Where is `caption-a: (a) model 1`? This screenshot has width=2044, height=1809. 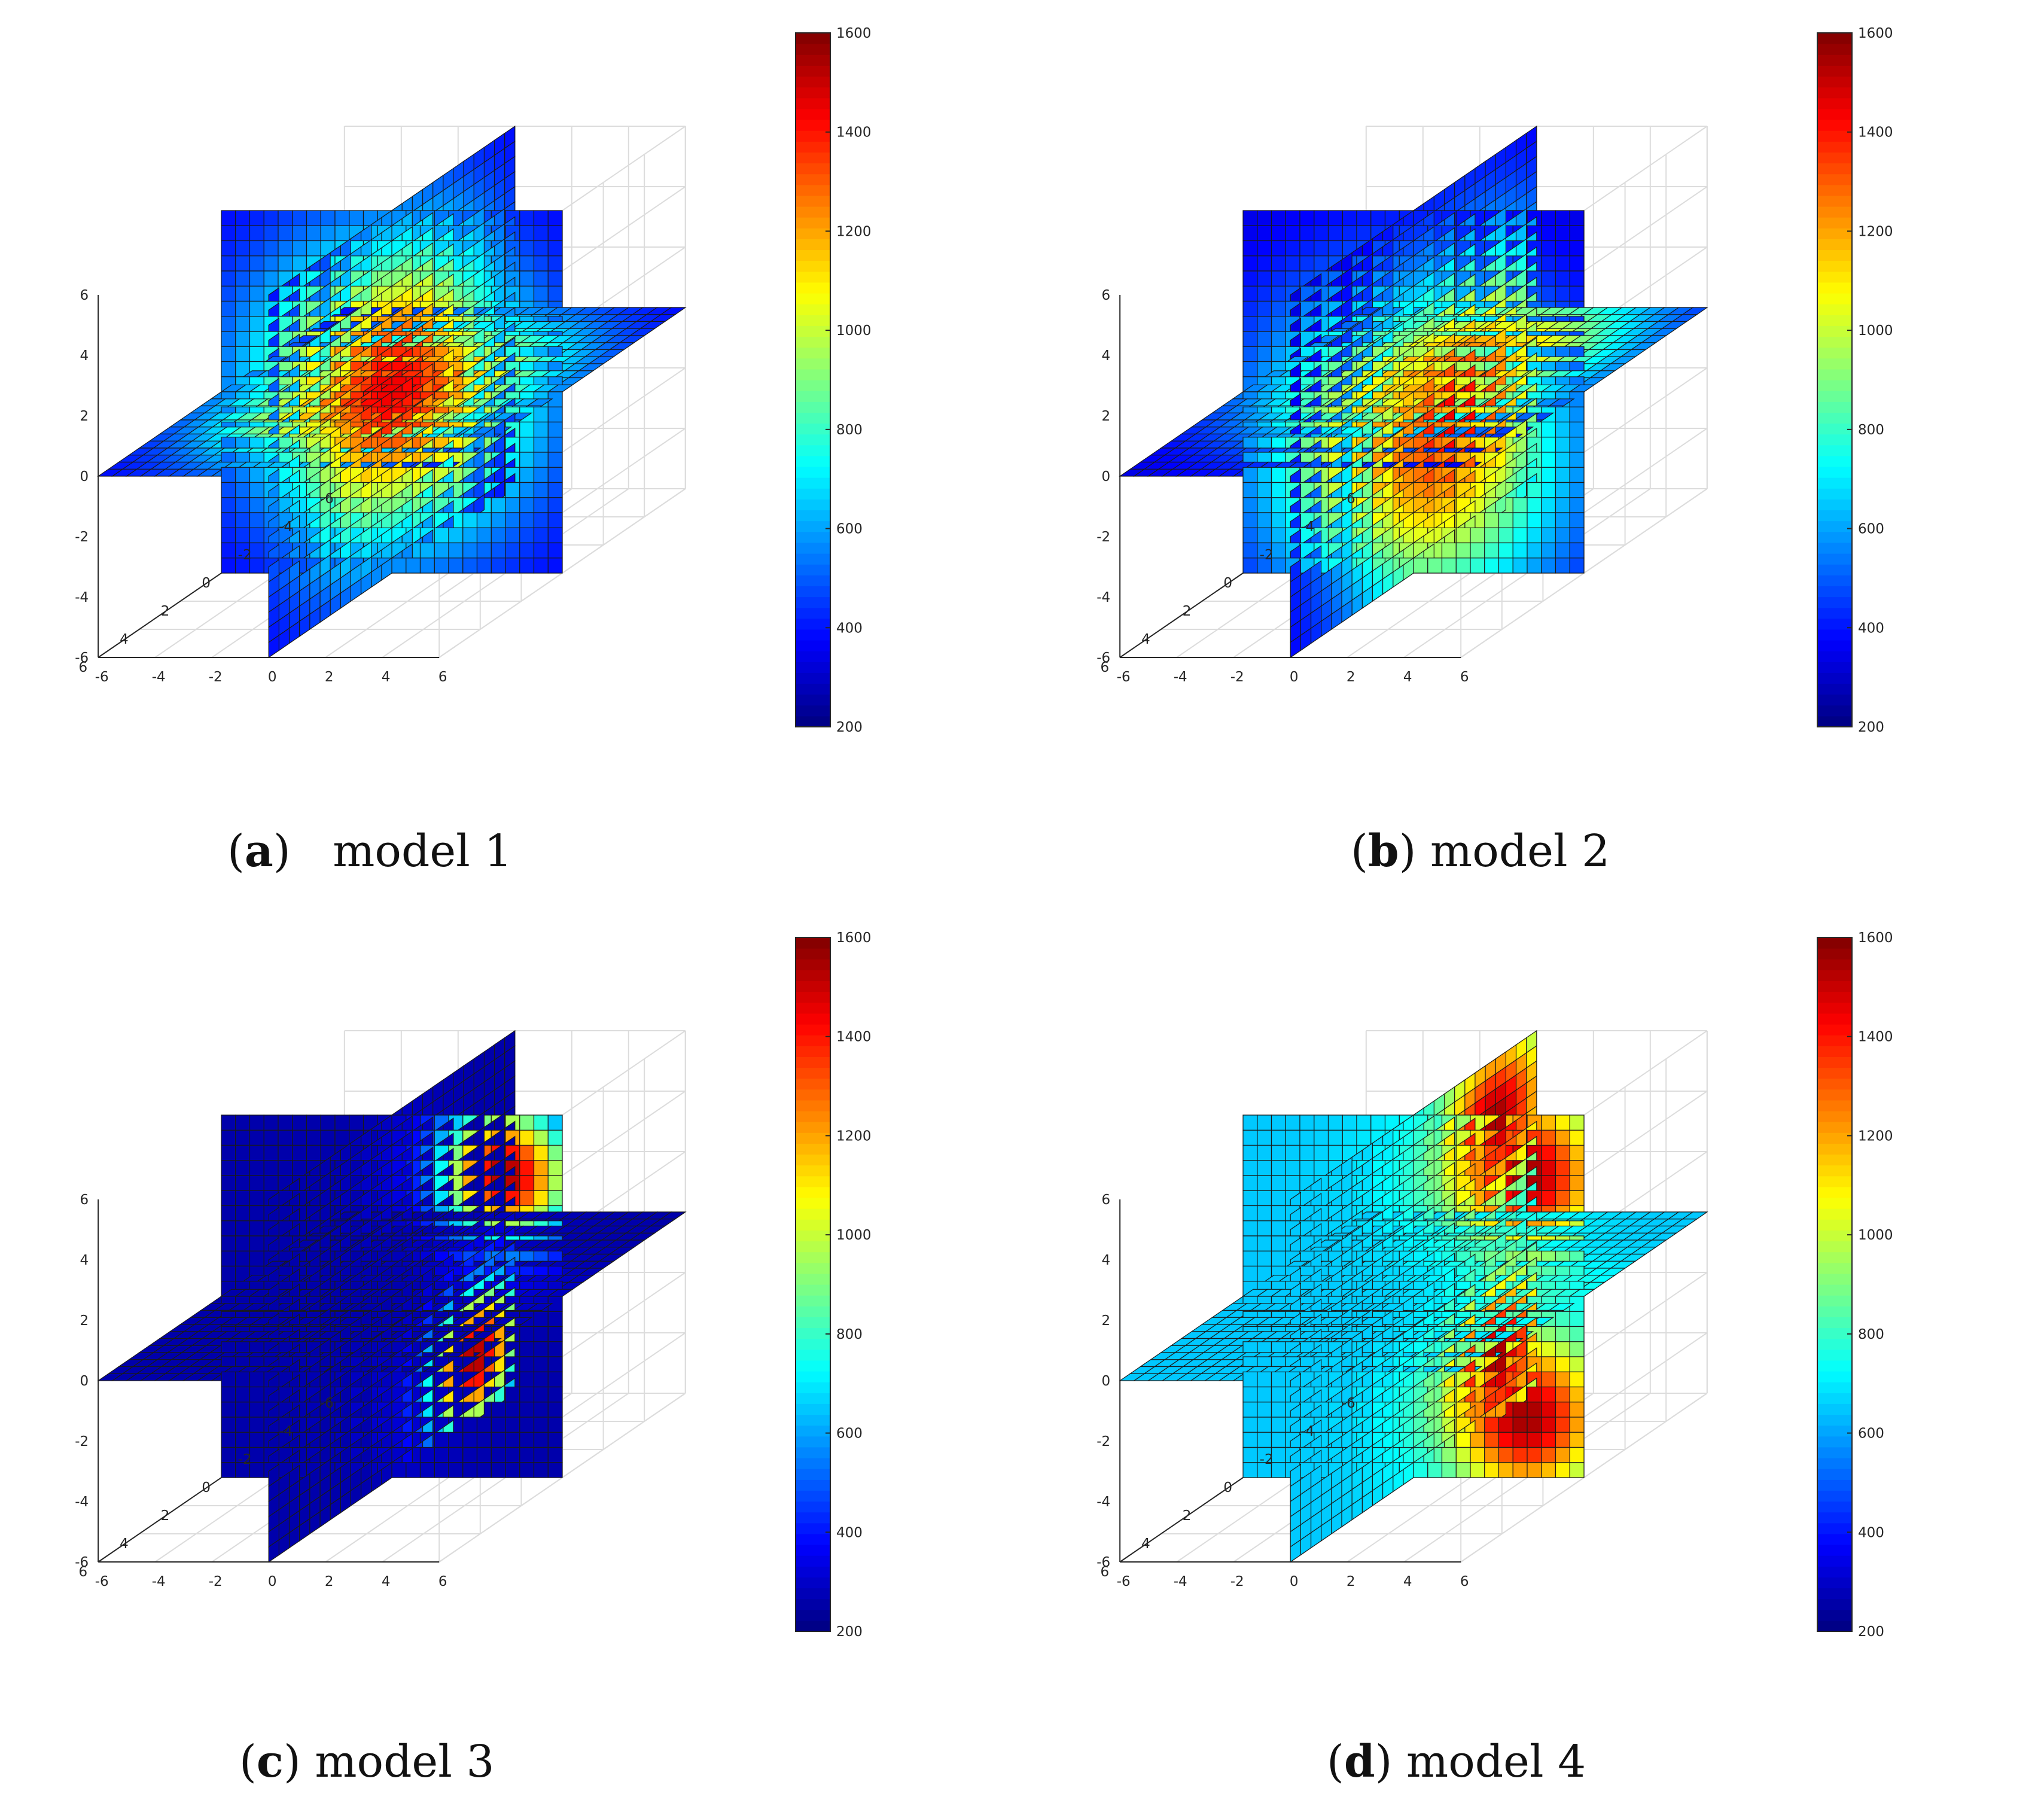 caption-a: (a) model 1 is located at coordinates (370, 851).